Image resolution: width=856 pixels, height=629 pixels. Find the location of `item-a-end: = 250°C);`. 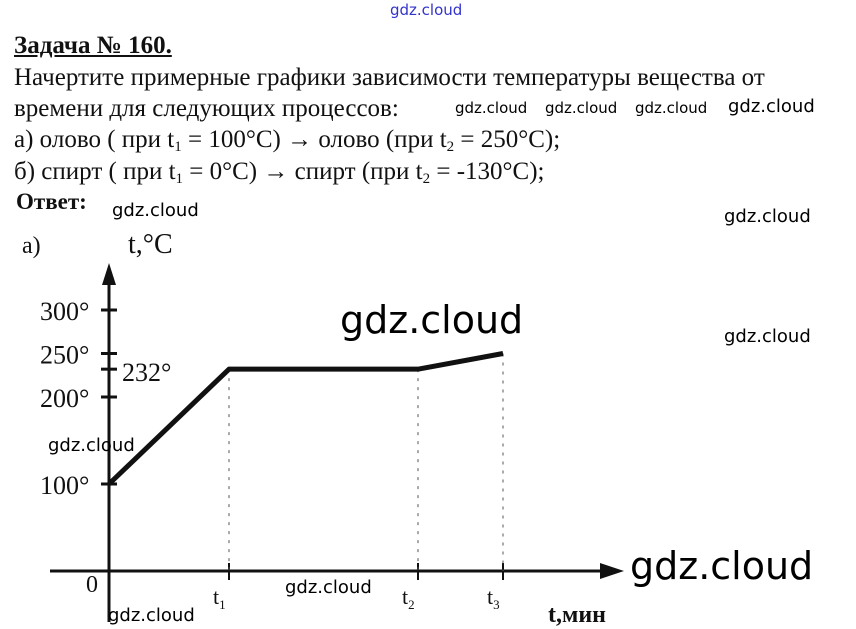

item-a-end: = 250°C); is located at coordinates (507, 139).